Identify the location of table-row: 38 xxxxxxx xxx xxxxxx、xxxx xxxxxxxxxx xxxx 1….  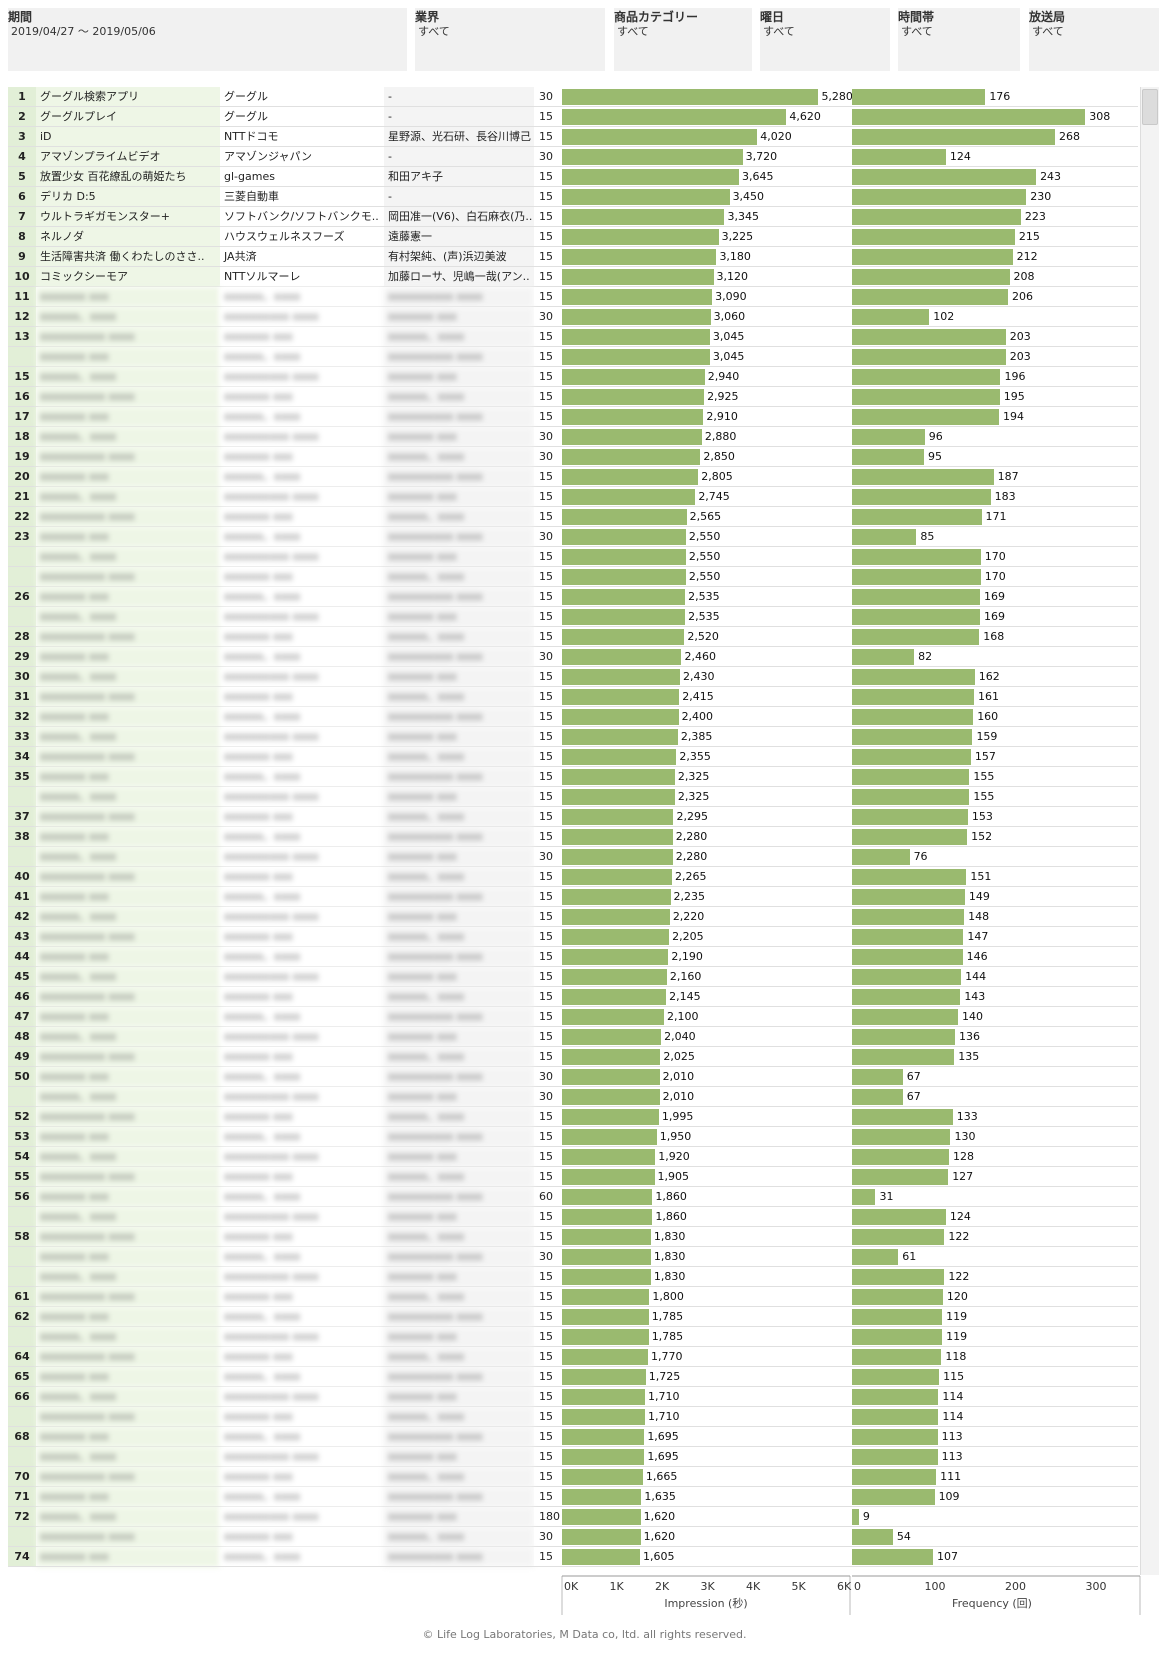
(573, 837).